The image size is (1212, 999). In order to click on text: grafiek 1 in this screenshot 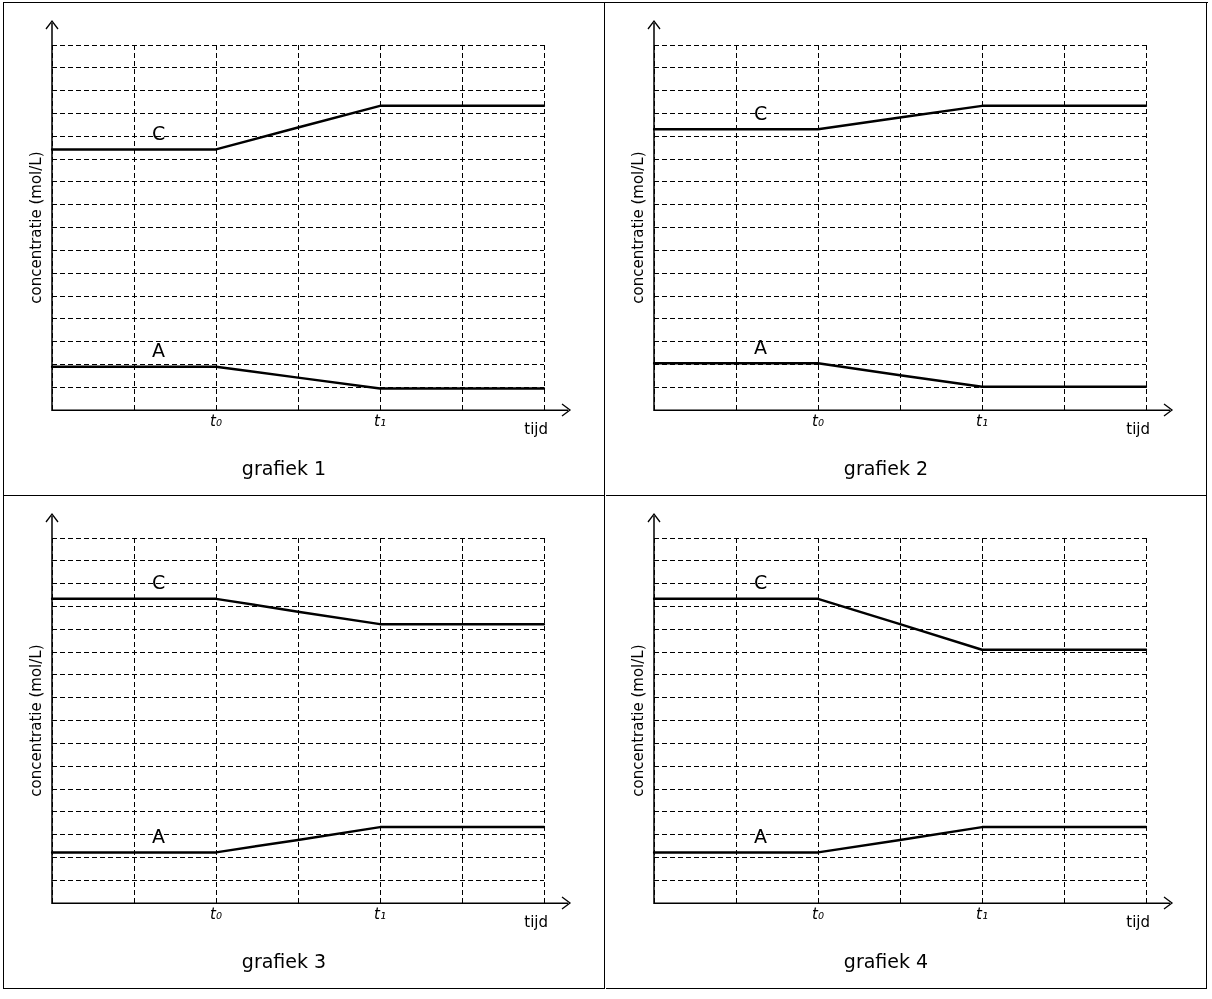, I will do `click(284, 467)`.